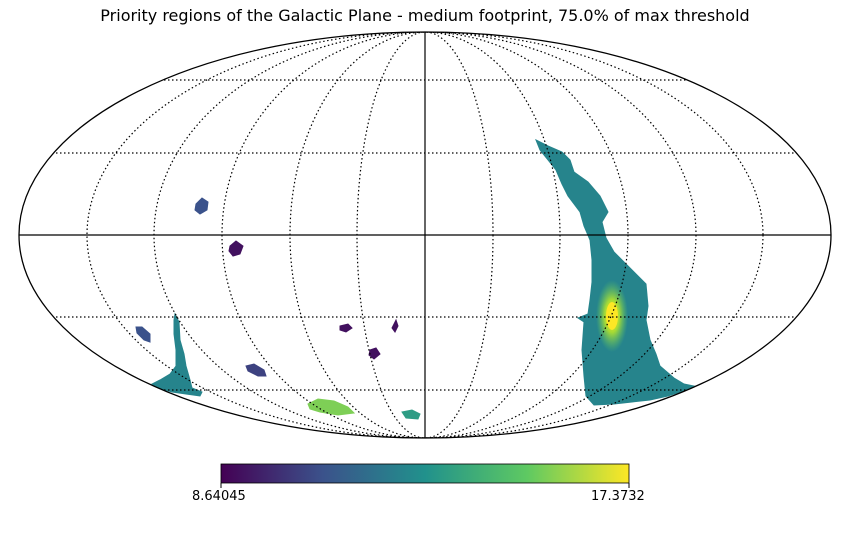 The image size is (850, 540). Describe the element at coordinates (219, 496) in the screenshot. I see `colorbar-min-label: 8.64045` at that location.